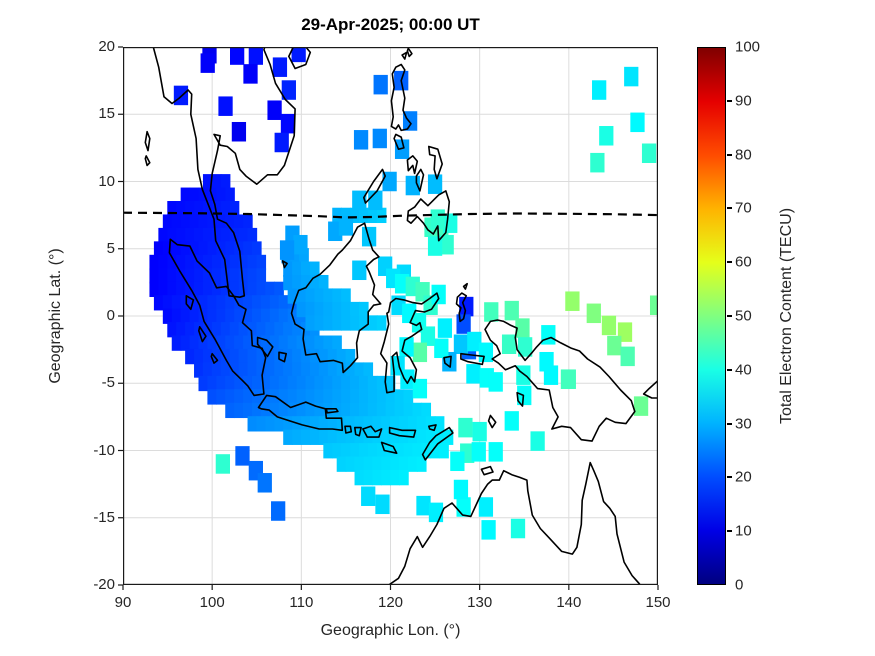 This screenshot has height=656, width=875. I want to click on colorbar-tick-label: 40, so click(743, 370).